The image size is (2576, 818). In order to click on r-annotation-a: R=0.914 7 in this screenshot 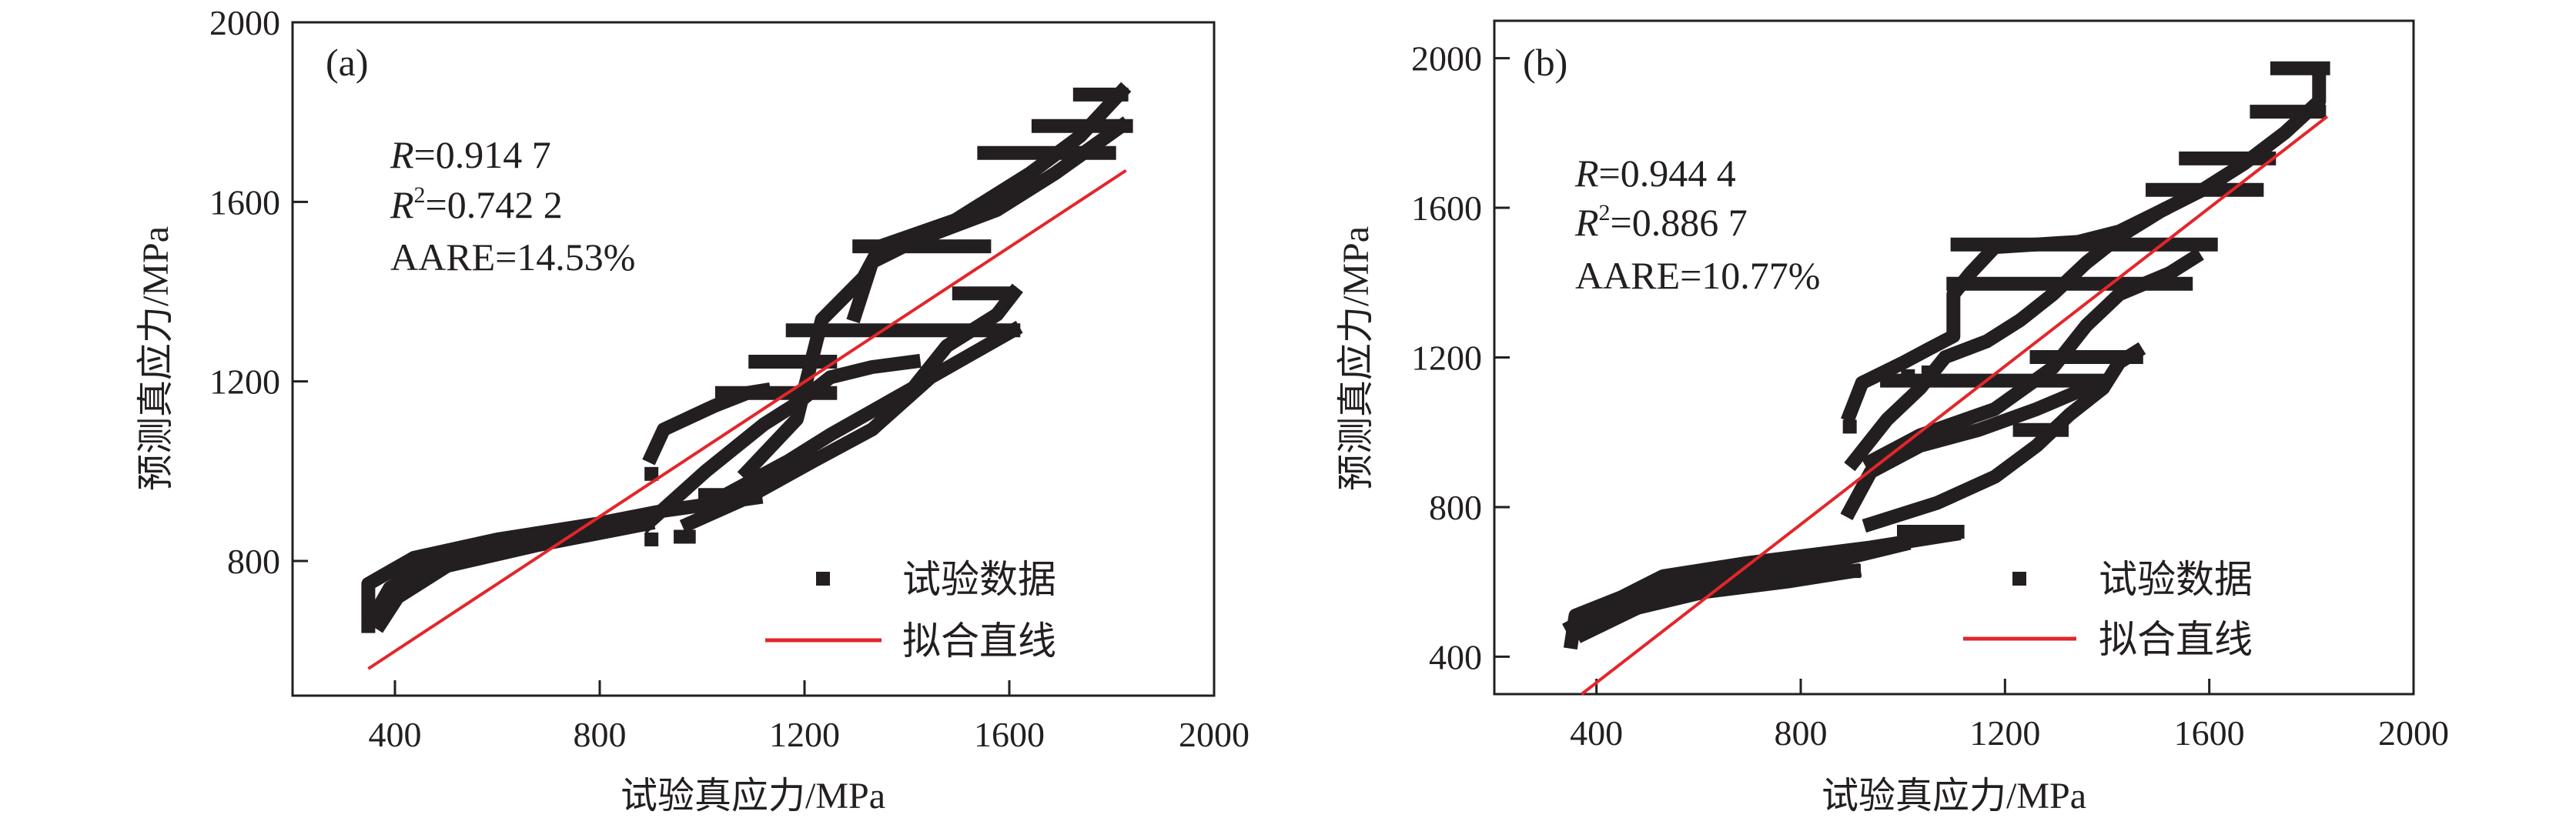, I will do `click(470, 154)`.